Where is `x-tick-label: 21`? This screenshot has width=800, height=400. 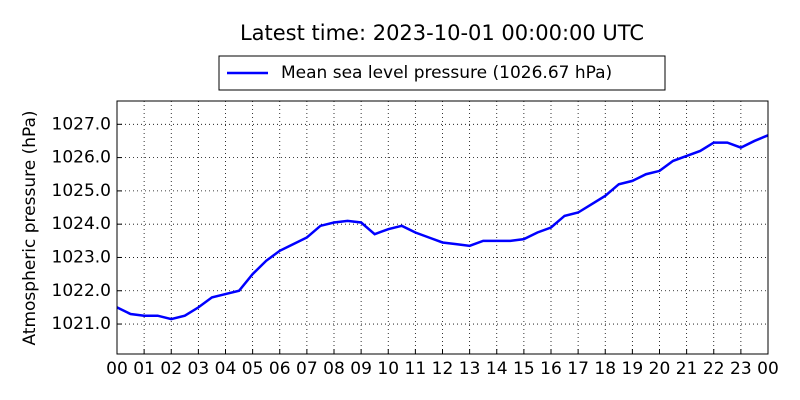 x-tick-label: 21 is located at coordinates (687, 369).